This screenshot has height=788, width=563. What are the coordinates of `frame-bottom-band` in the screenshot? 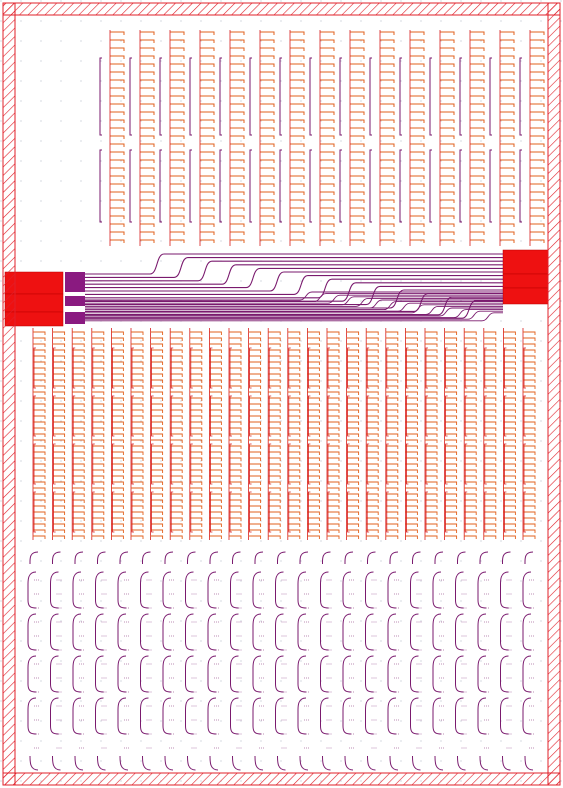 It's located at (281, 779).